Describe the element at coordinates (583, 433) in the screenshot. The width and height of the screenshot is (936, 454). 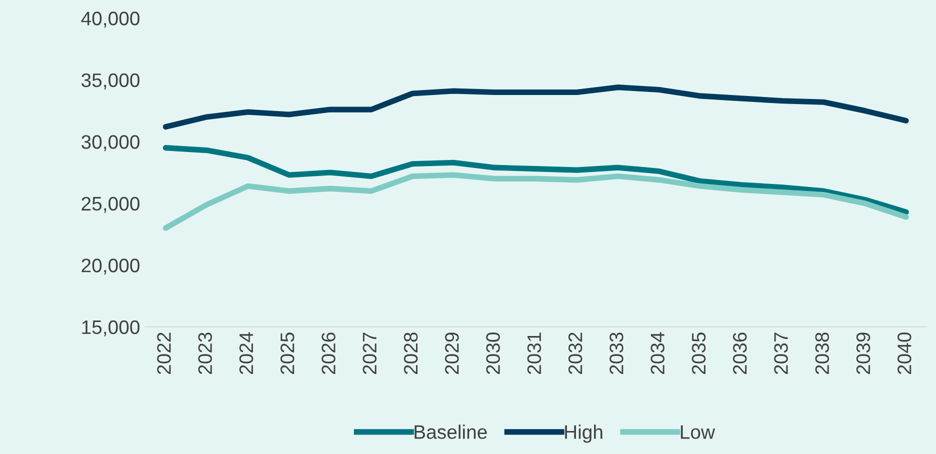
I see `legend-label: High` at that location.